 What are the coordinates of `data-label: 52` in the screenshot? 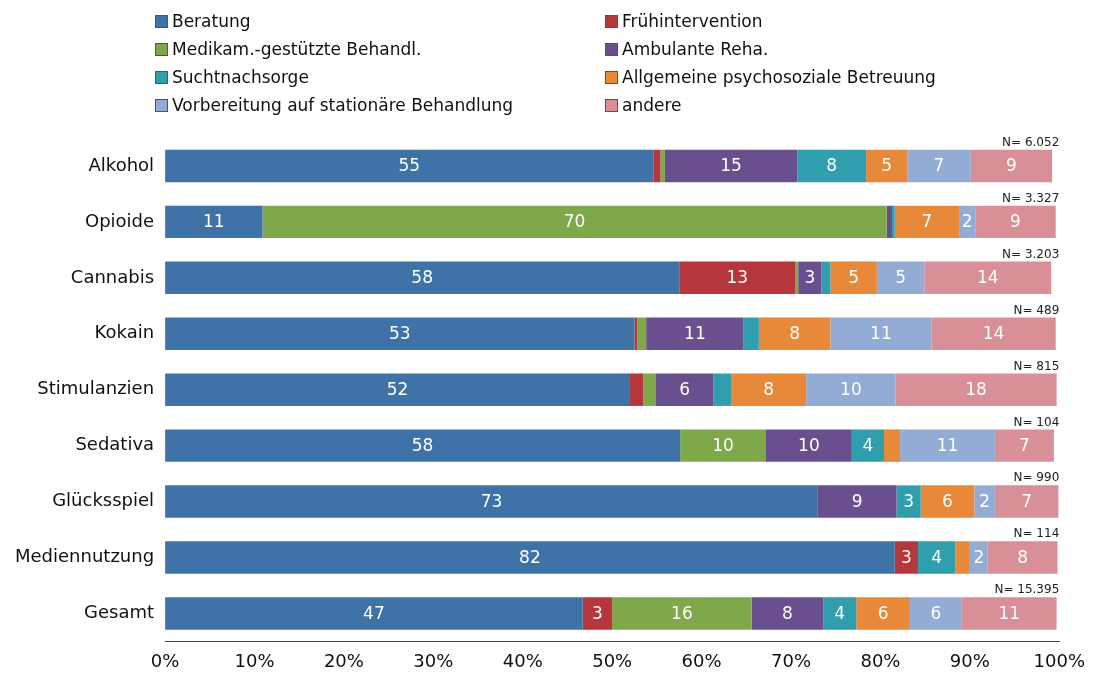 It's located at (397, 389).